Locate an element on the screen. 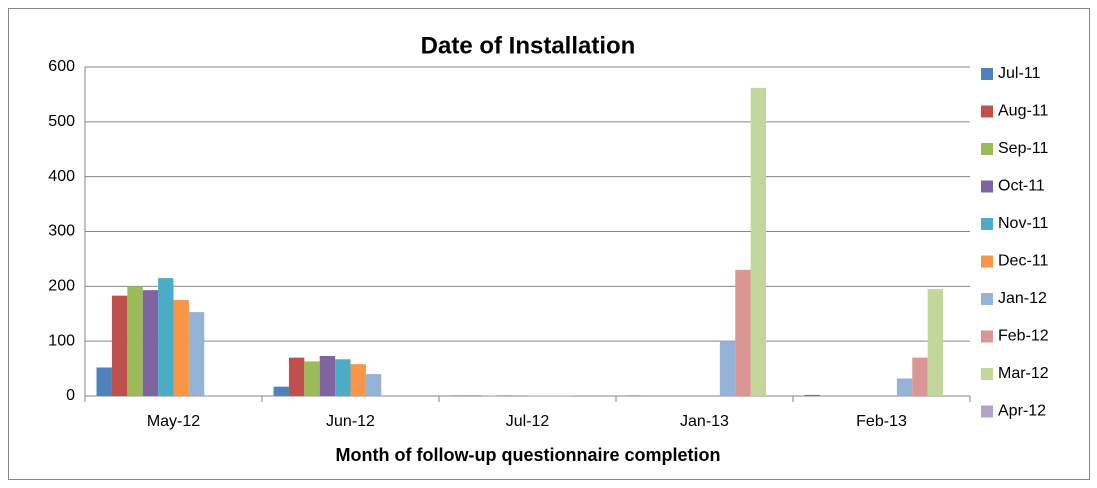 This screenshot has width=1097, height=488. y-tick-label: 400 is located at coordinates (61, 176).